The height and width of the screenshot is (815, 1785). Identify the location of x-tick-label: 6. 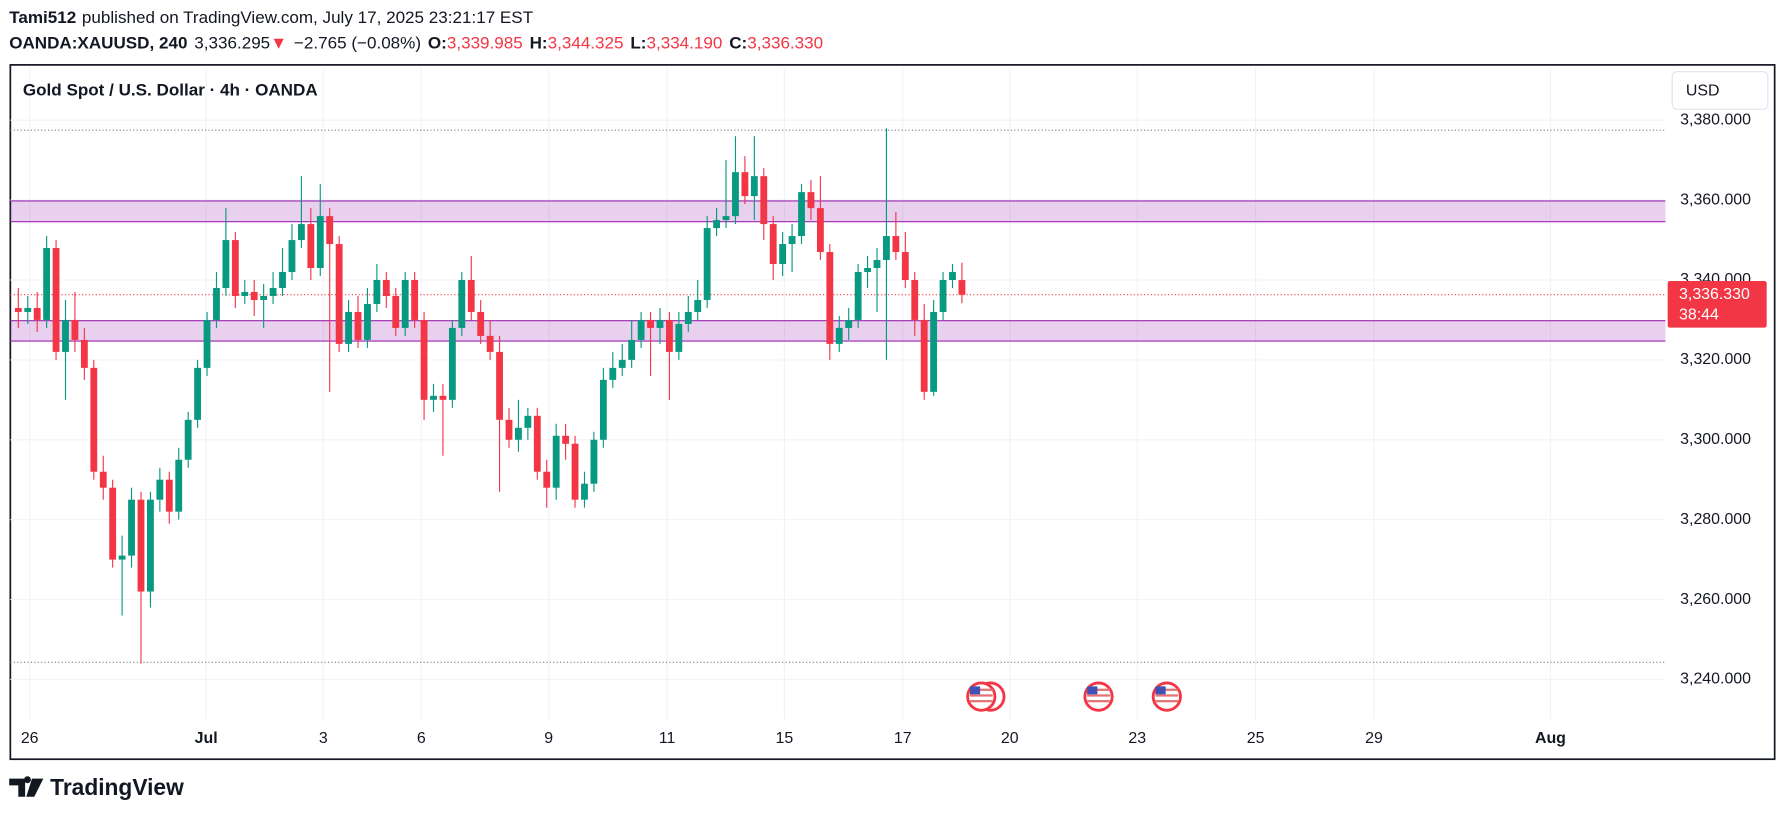
(421, 738).